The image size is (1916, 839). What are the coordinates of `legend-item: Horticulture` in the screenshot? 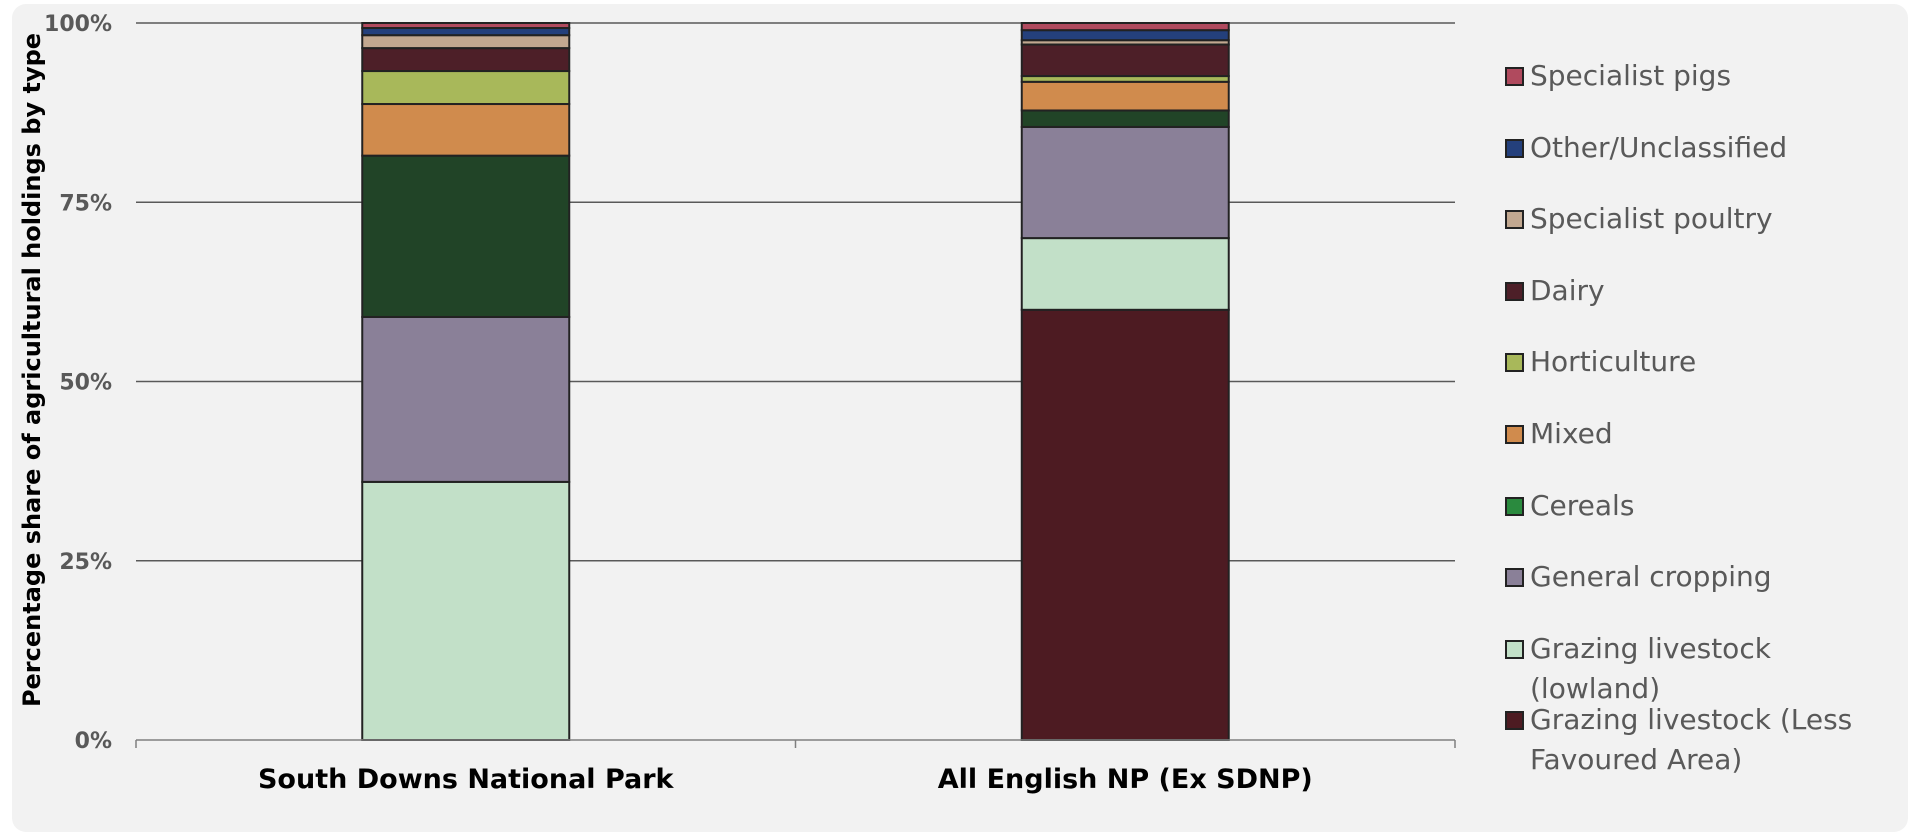 It's located at (1697, 362).